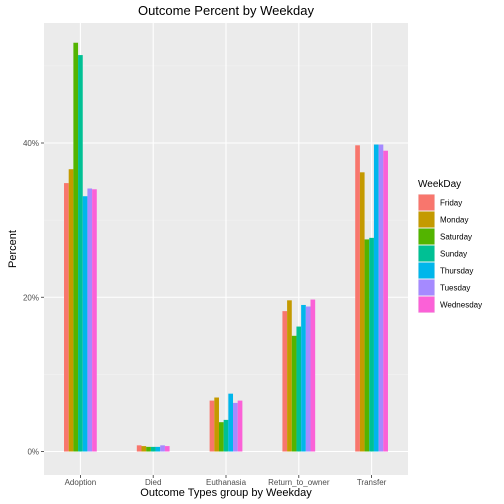 The width and height of the screenshot is (504, 504). What do you see at coordinates (81, 482) in the screenshot?
I see `x-tick-label: Adoption` at bounding box center [81, 482].